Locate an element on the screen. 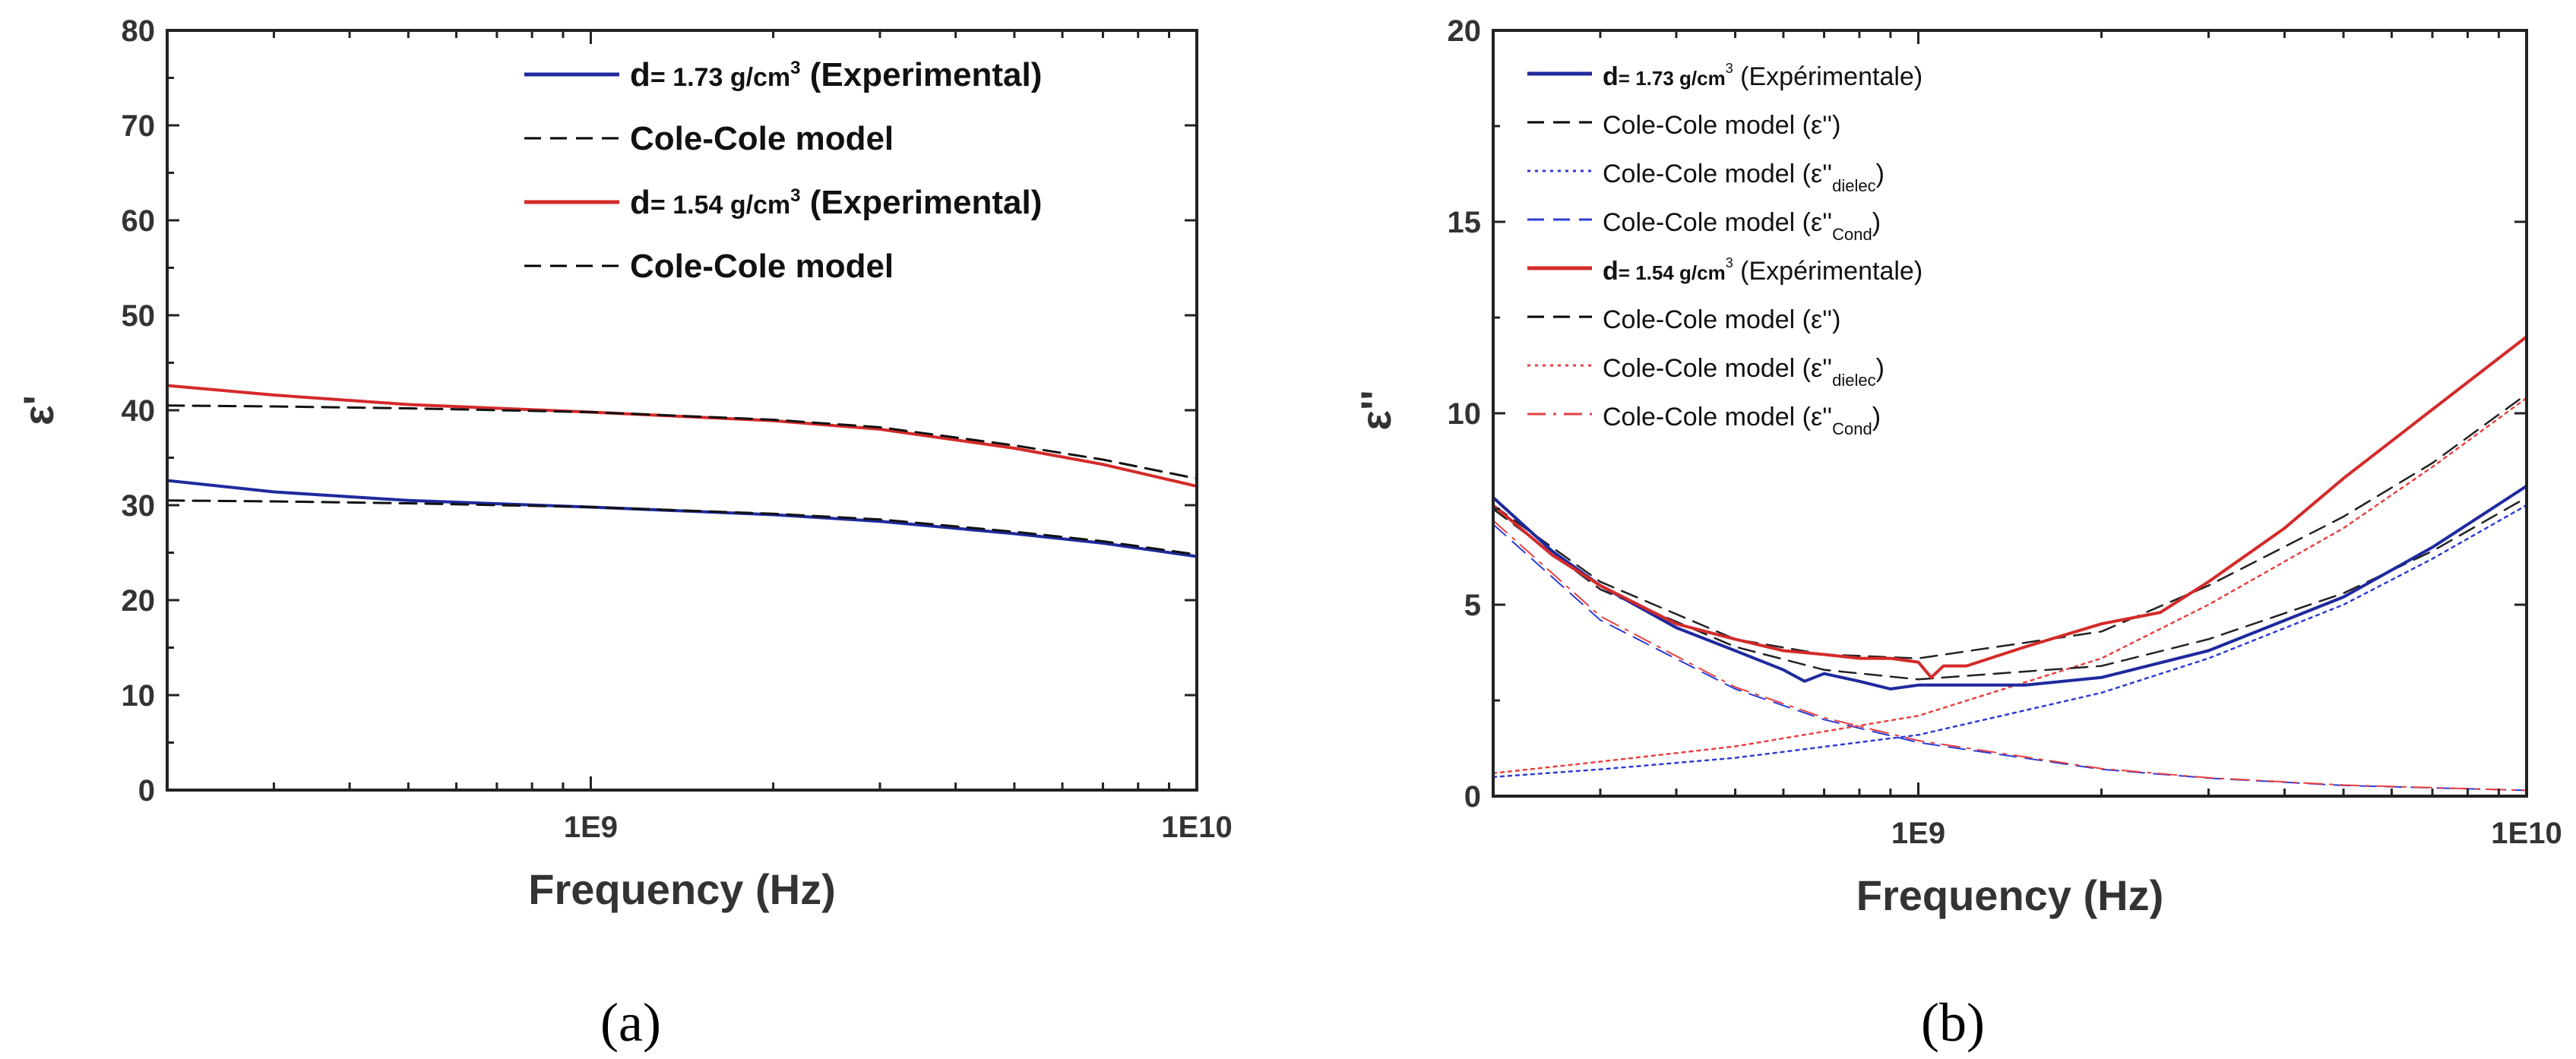 The width and height of the screenshot is (2576, 1059). panel-label-a: (a) is located at coordinates (630, 1022).